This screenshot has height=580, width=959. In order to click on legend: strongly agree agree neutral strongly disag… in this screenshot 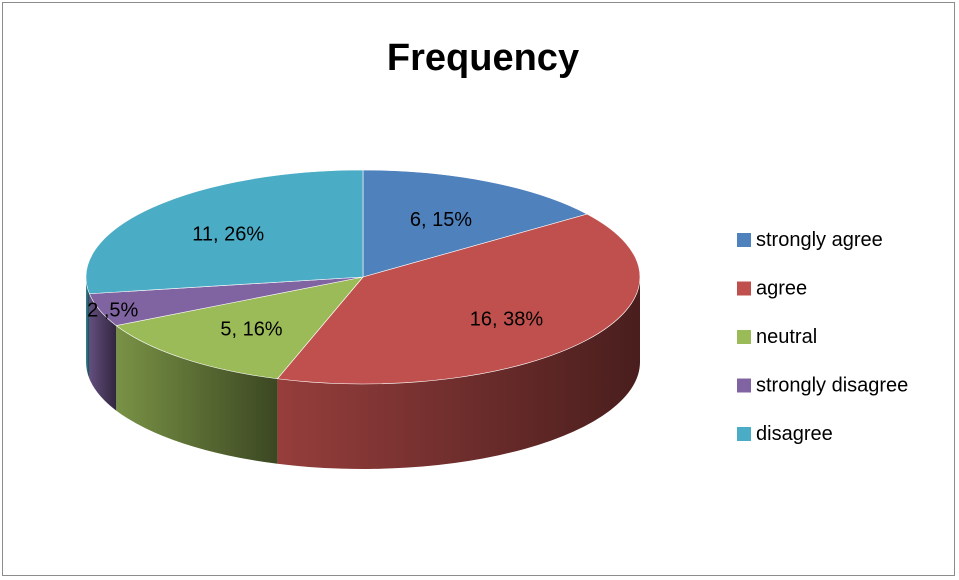, I will do `click(822, 337)`.